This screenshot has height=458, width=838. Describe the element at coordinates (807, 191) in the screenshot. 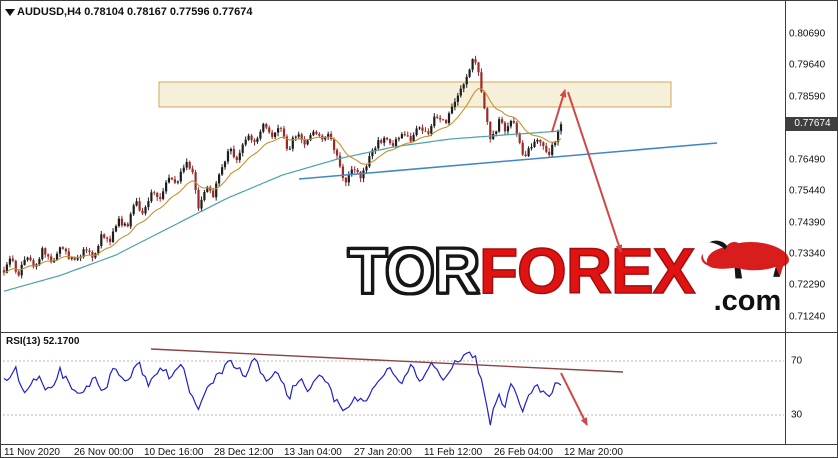

I see `price-tick-label: 0.75440` at that location.